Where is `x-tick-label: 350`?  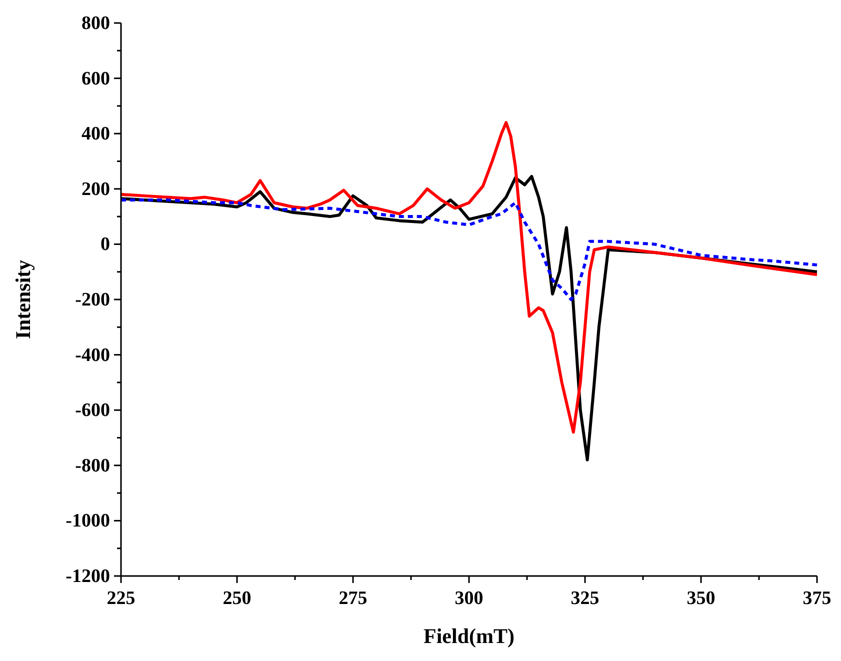
x-tick-label: 350 is located at coordinates (701, 598).